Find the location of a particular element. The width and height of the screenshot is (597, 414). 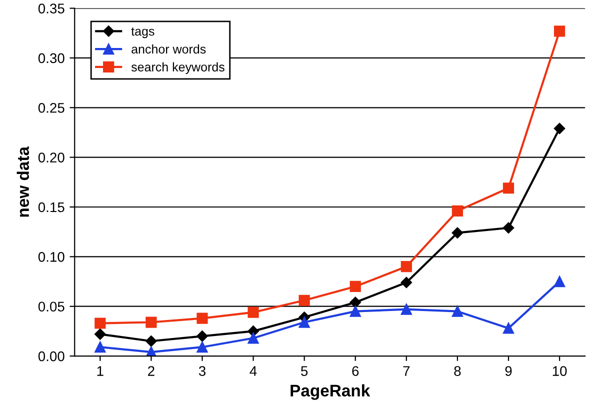

y-tick-label: 0.30 is located at coordinates (51, 58).